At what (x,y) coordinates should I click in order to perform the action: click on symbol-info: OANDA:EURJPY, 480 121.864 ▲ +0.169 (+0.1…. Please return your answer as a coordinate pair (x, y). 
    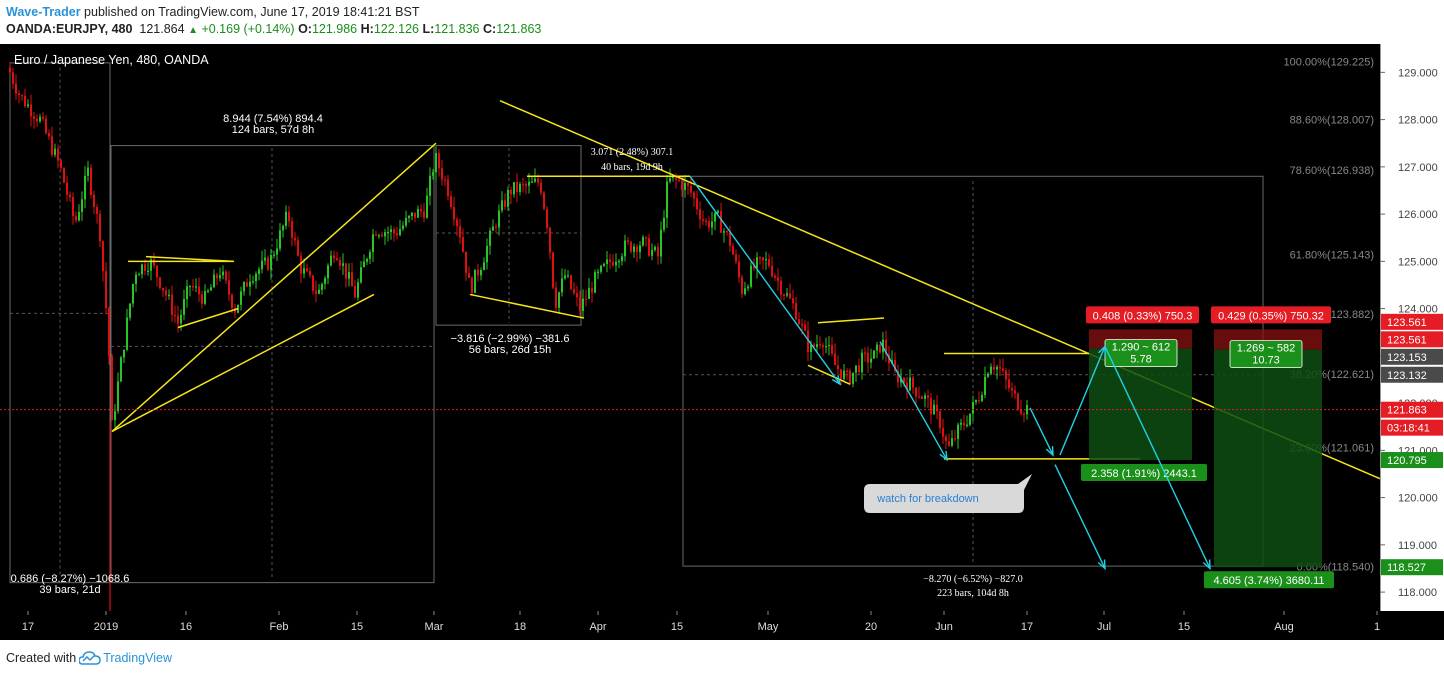
    Looking at the image, I should click on (273, 29).